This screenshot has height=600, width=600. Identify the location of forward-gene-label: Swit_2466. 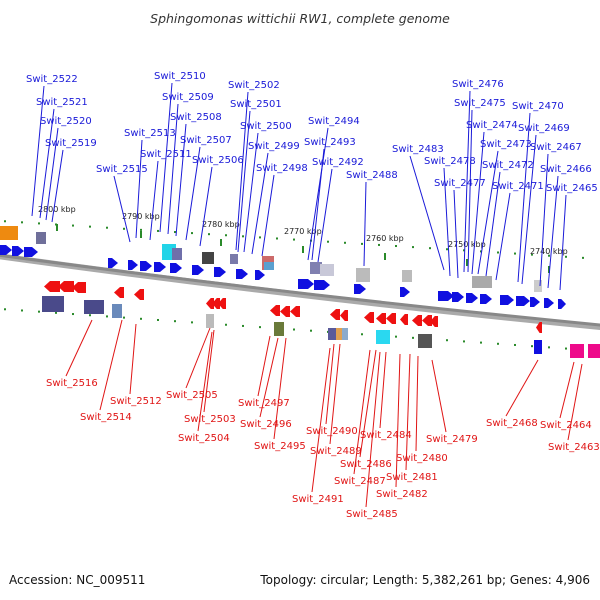
(566, 169).